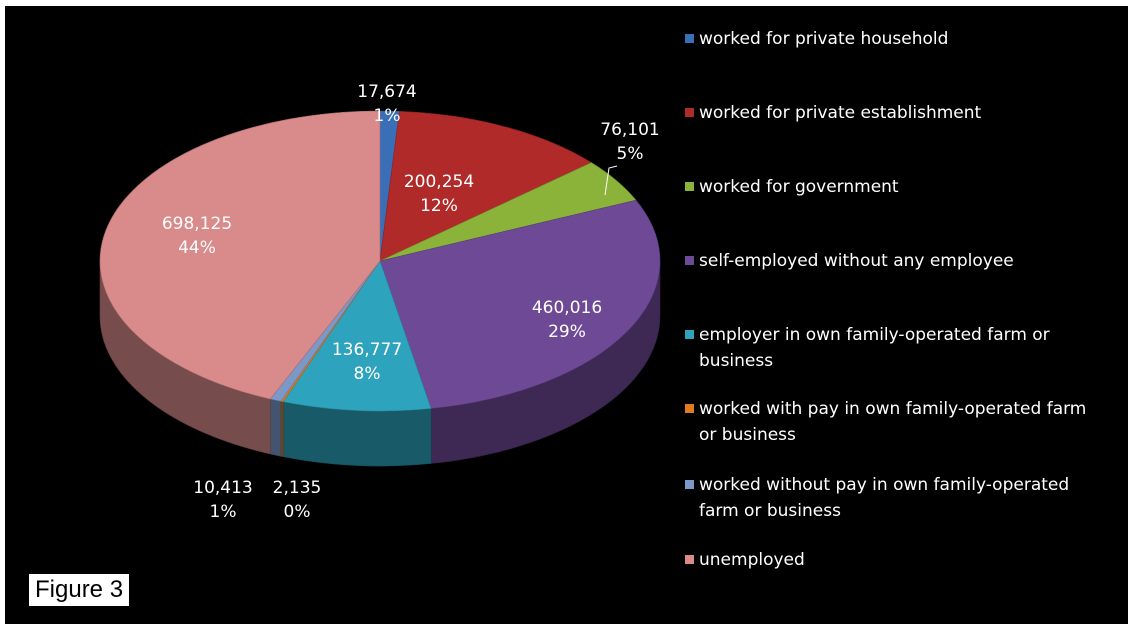  I want to click on legend-item: unemployed, so click(897, 560).